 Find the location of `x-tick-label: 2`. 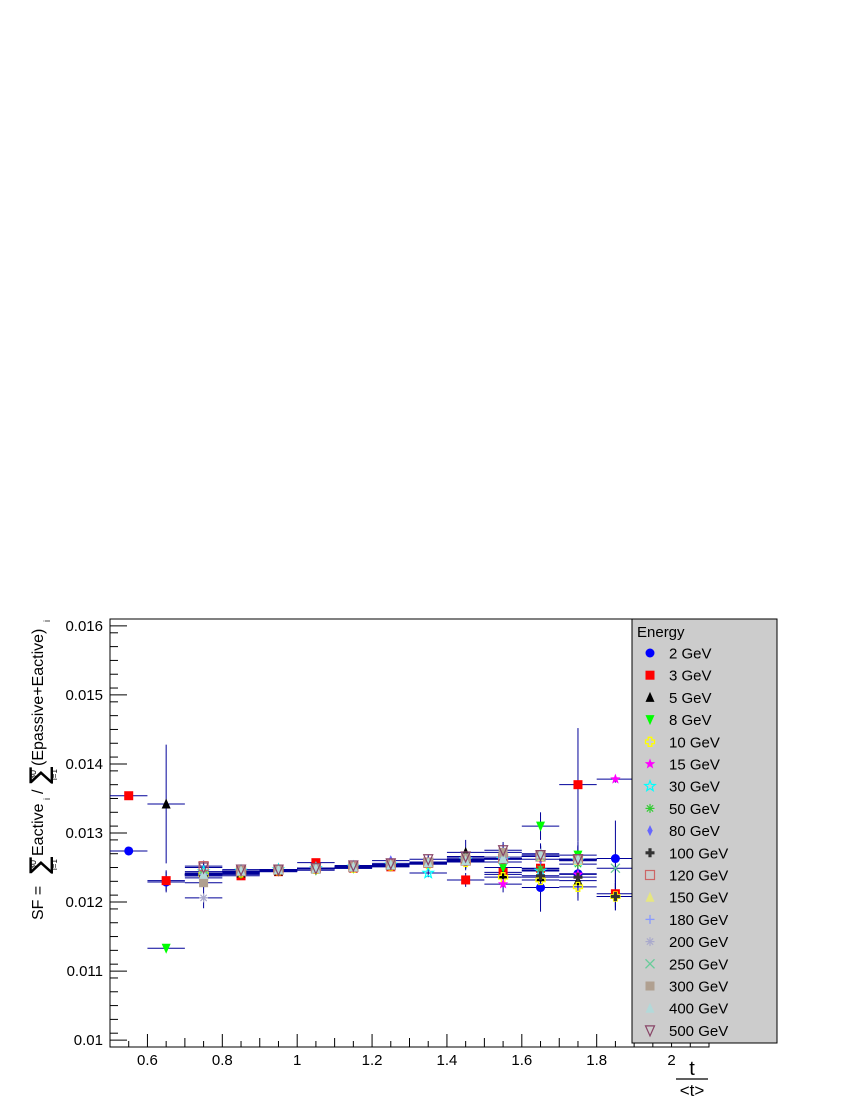

x-tick-label: 2 is located at coordinates (671, 1060).